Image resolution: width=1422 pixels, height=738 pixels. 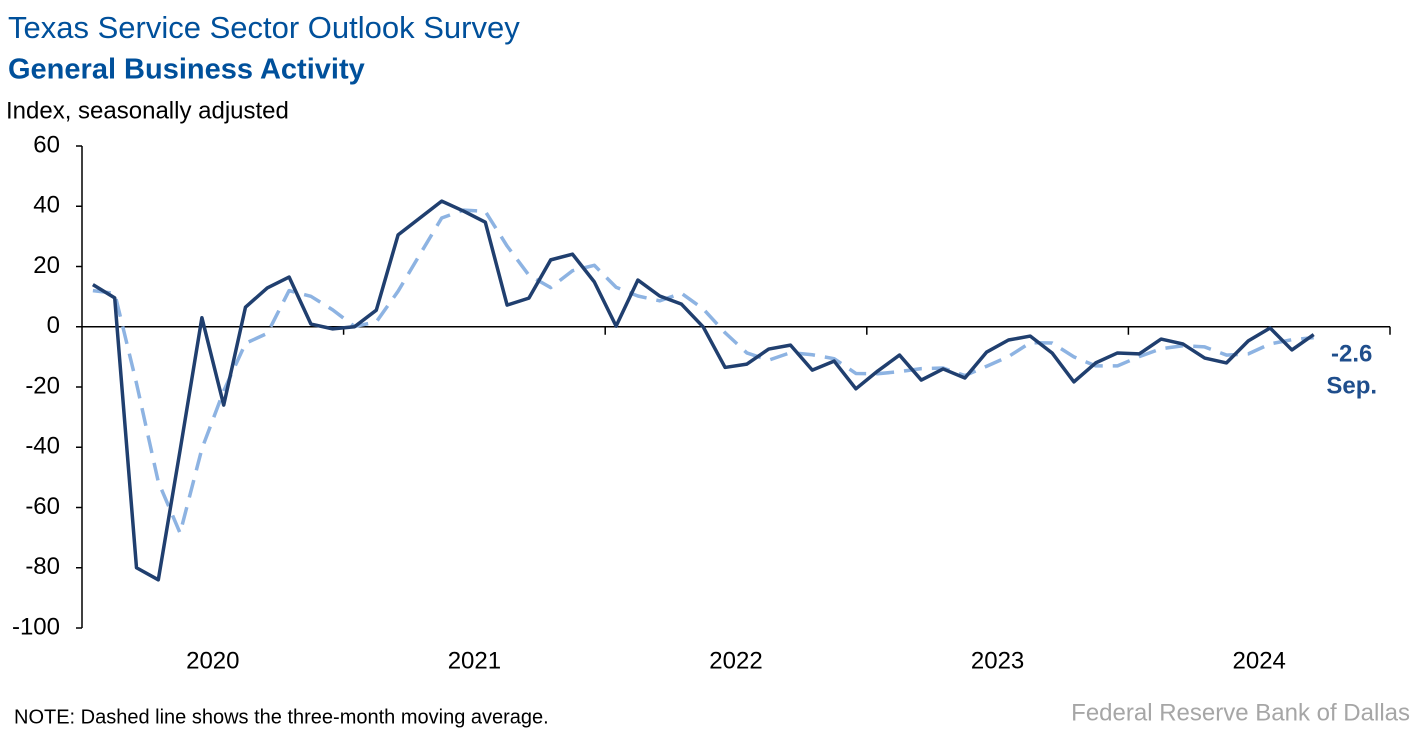 What do you see at coordinates (46, 144) in the screenshot?
I see `y-tick-label: 60` at bounding box center [46, 144].